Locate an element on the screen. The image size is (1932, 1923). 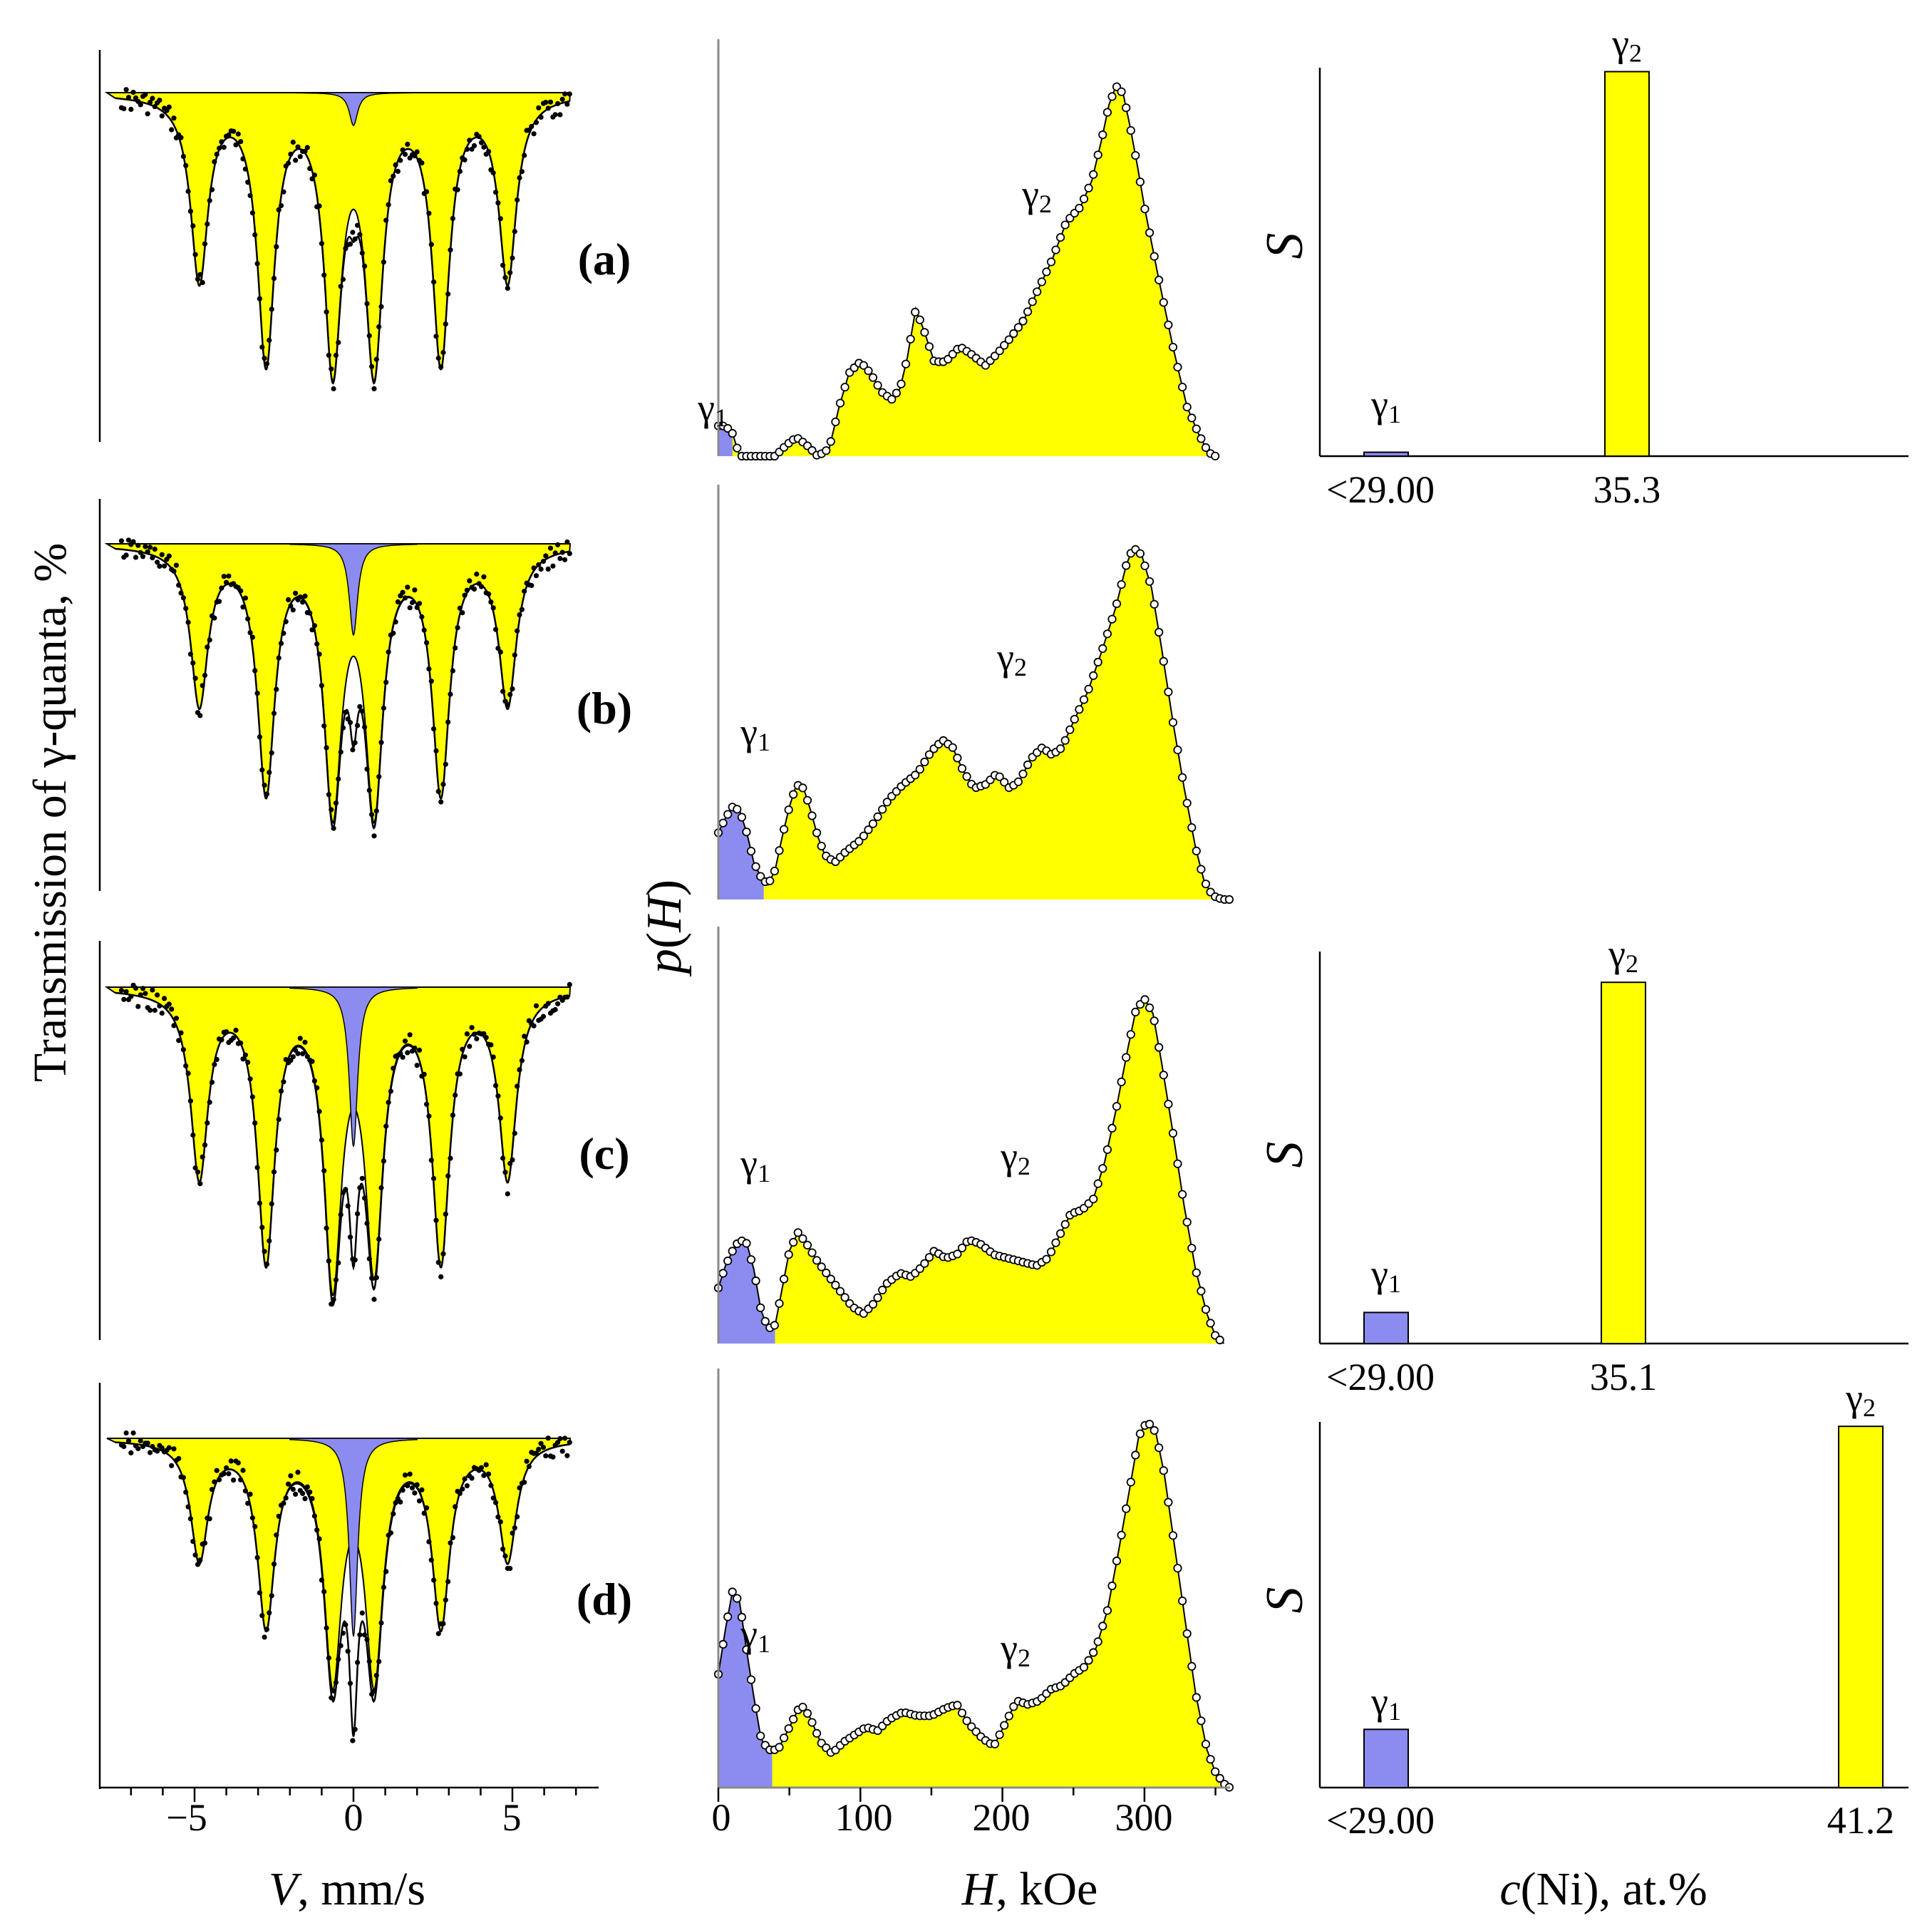
concentration-x-label: c(Ni), at.% is located at coordinates (1603, 1889).